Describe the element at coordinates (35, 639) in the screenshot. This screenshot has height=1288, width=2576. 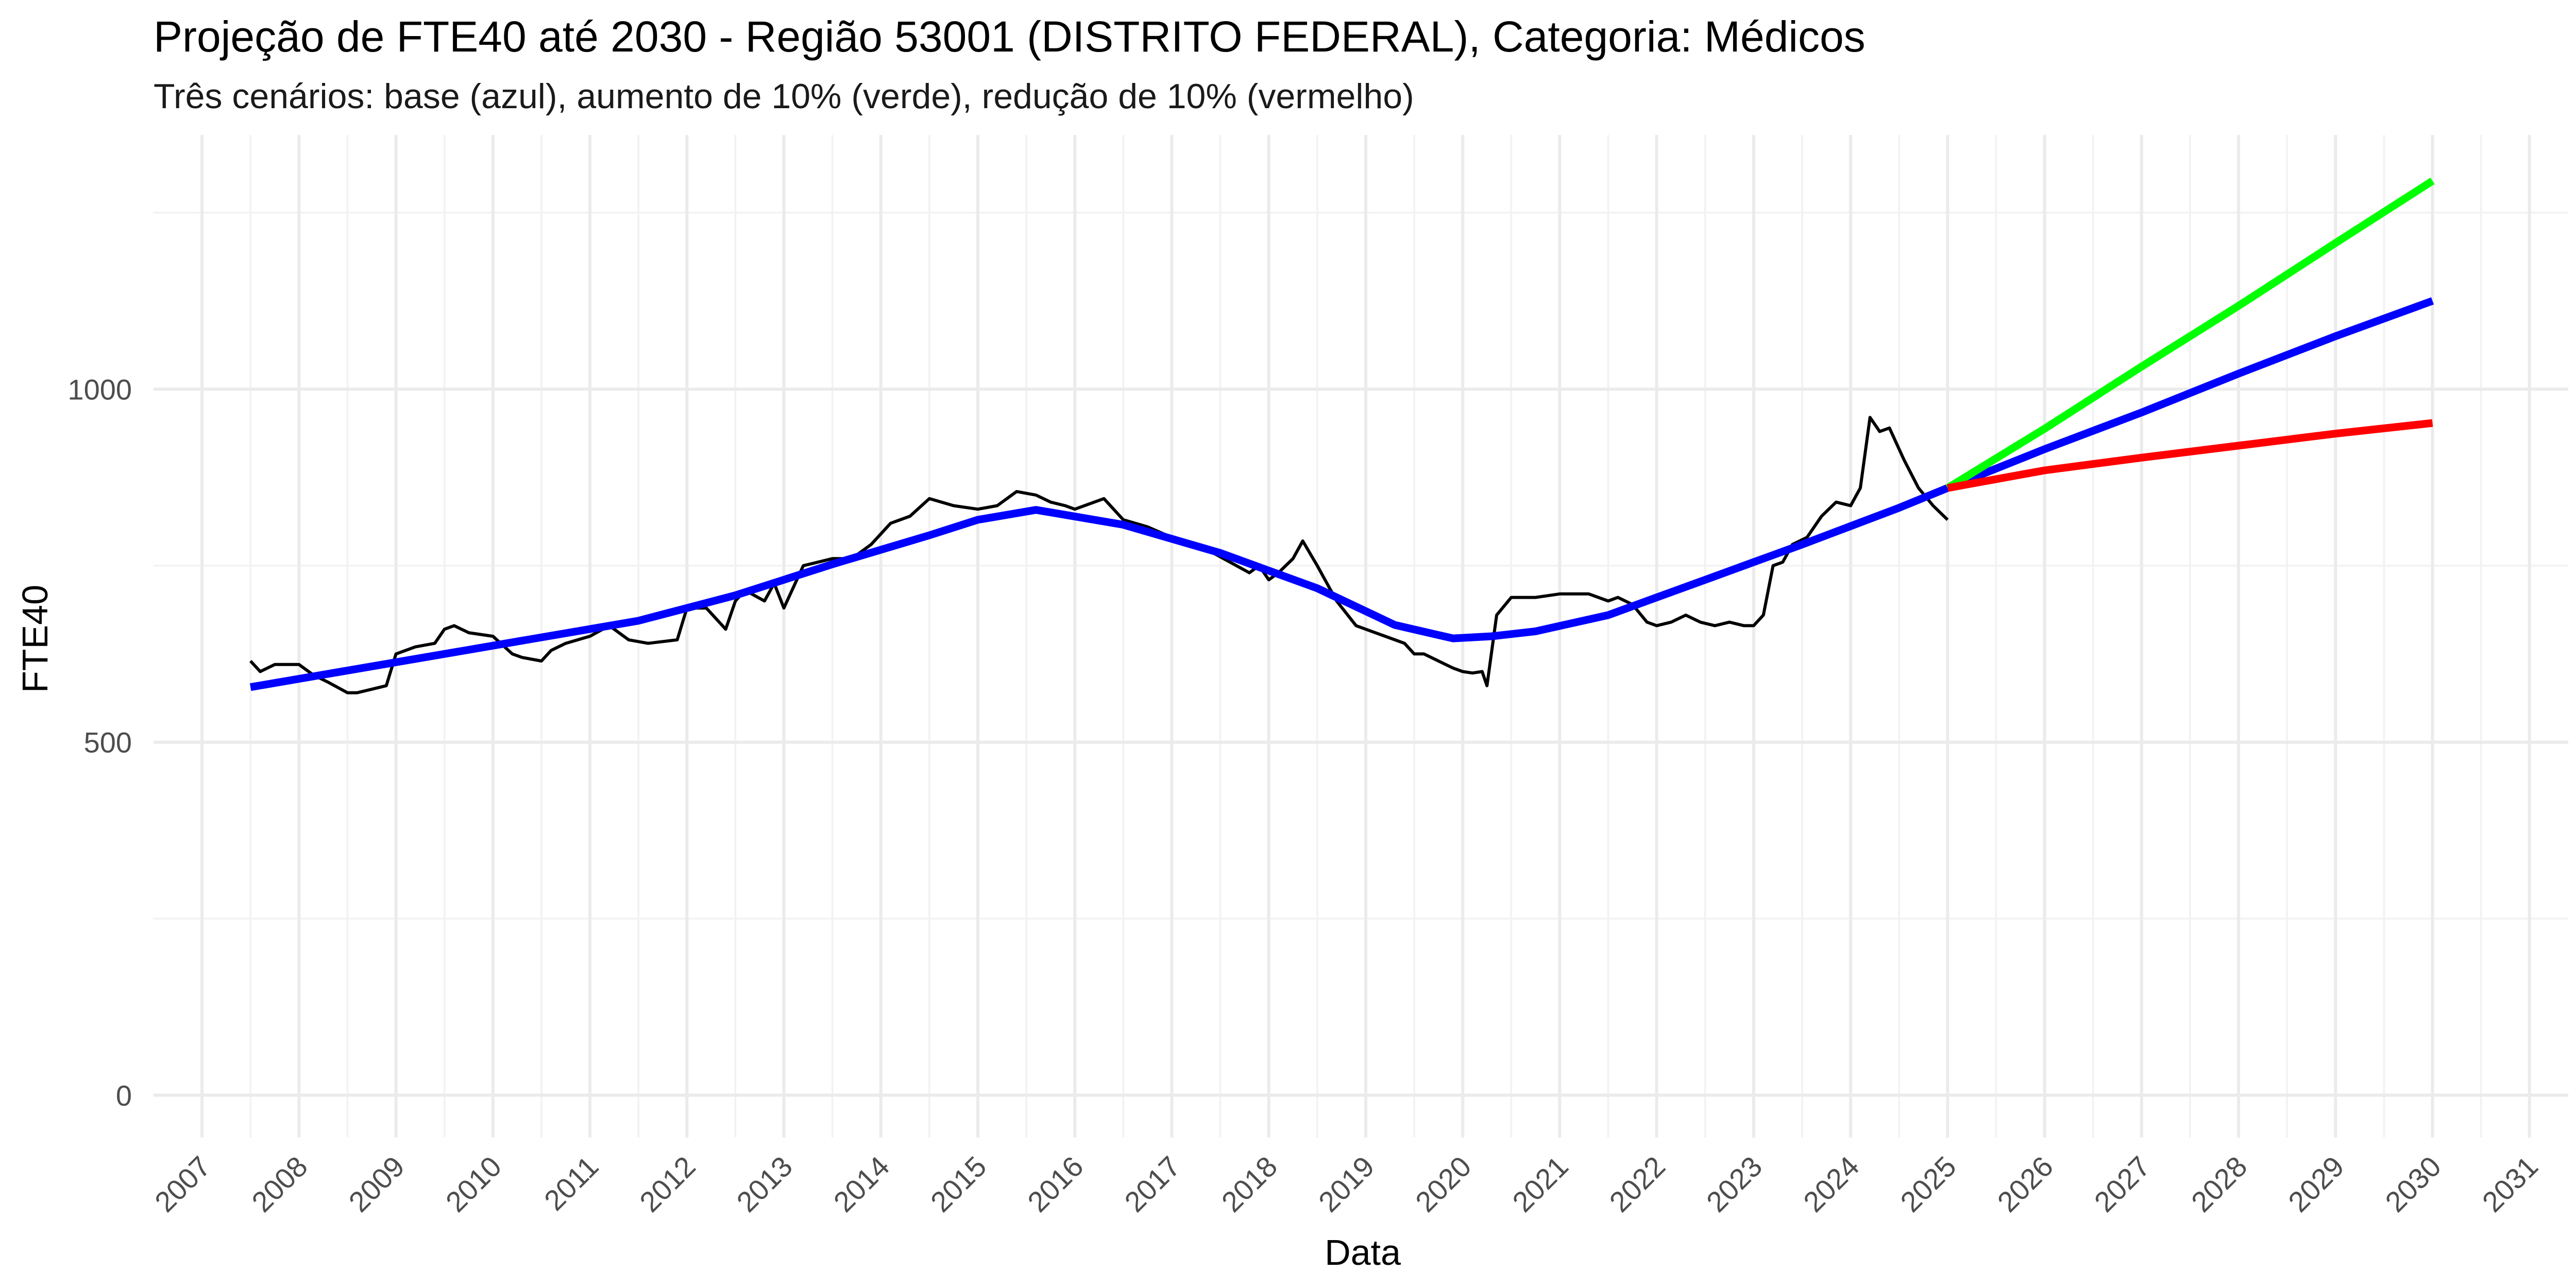
I see `y-axis-title: FTE40` at that location.